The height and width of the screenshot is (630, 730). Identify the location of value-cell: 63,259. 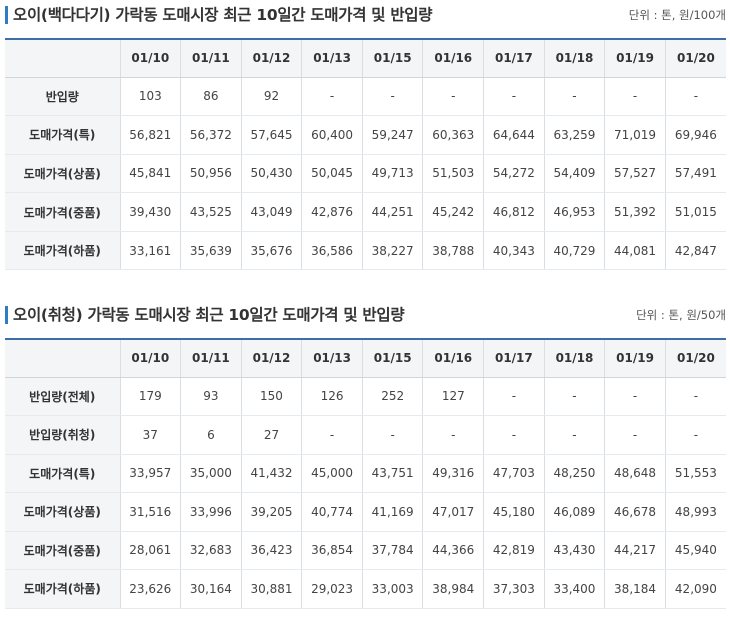
(574, 135).